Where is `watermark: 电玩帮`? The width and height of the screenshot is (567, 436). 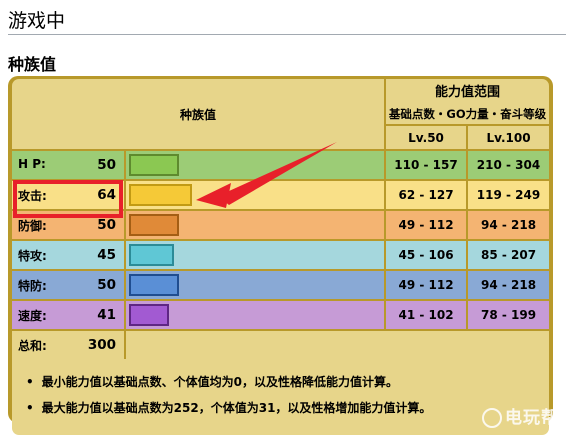 watermark: 电玩帮 is located at coordinates (520, 415).